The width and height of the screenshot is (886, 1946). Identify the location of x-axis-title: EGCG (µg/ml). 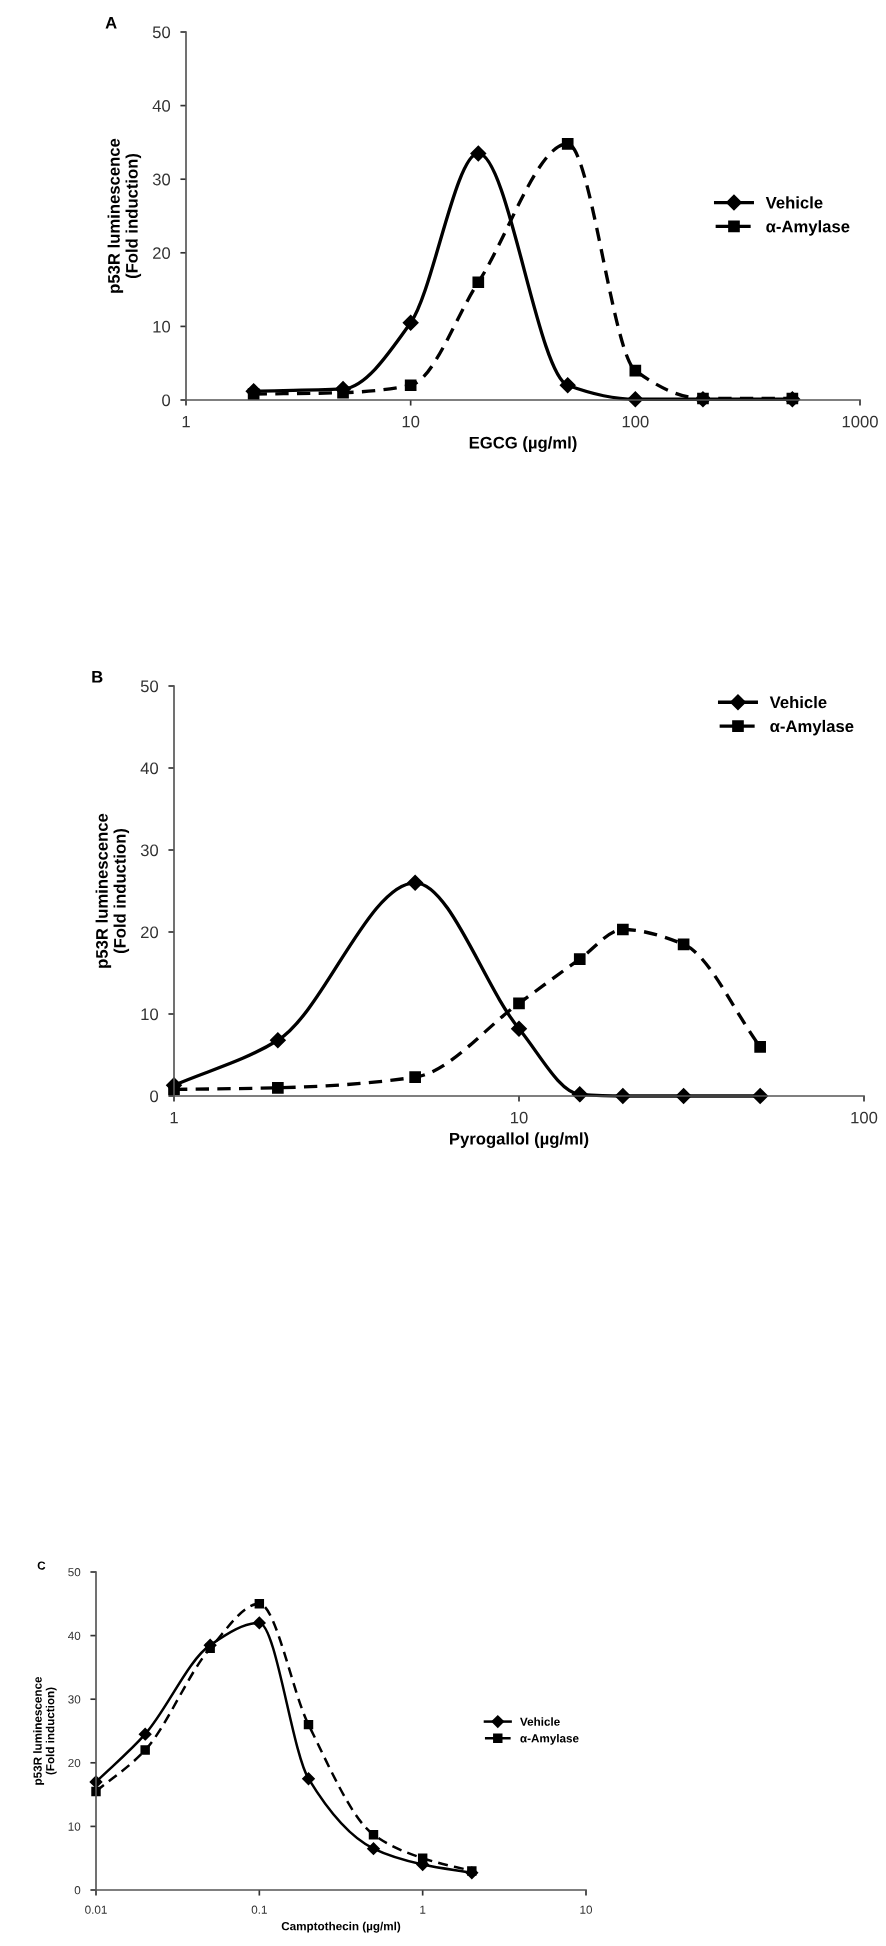
(523, 444).